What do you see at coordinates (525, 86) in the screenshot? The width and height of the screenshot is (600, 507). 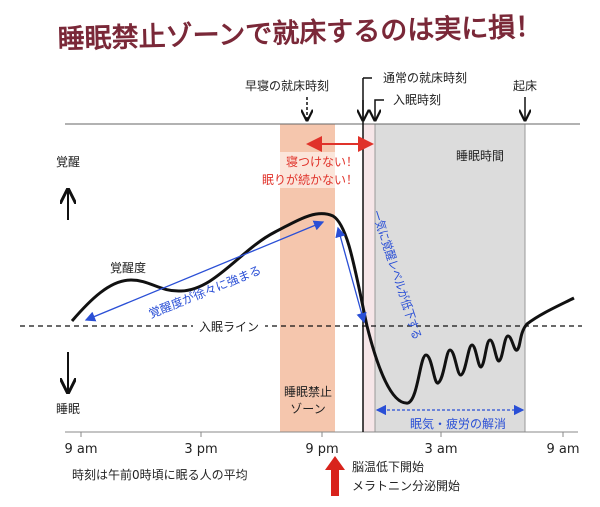 I see `wake-label: 起床` at bounding box center [525, 86].